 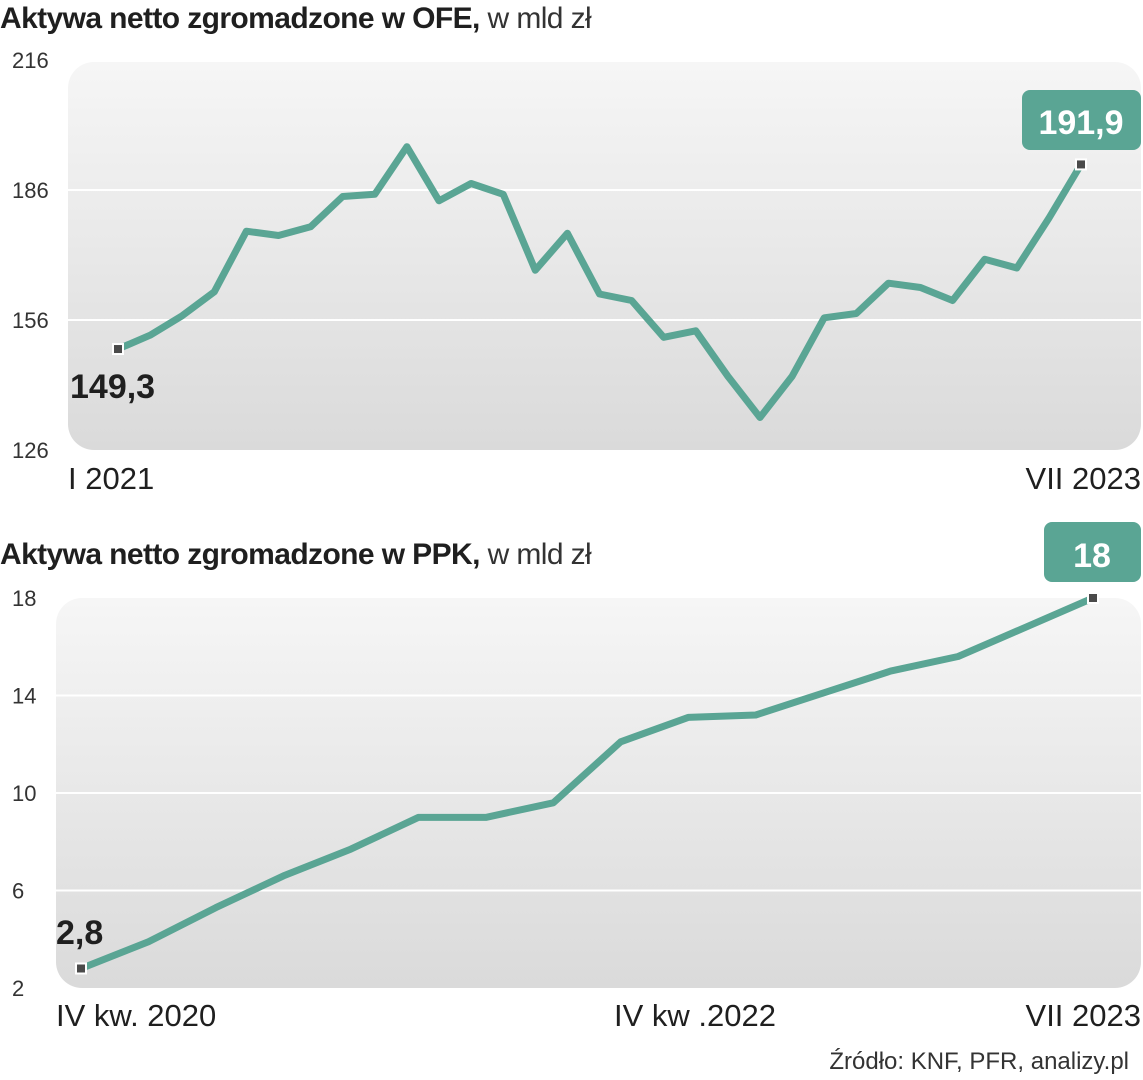 I want to click on ofe-start-marker, so click(x=118, y=349).